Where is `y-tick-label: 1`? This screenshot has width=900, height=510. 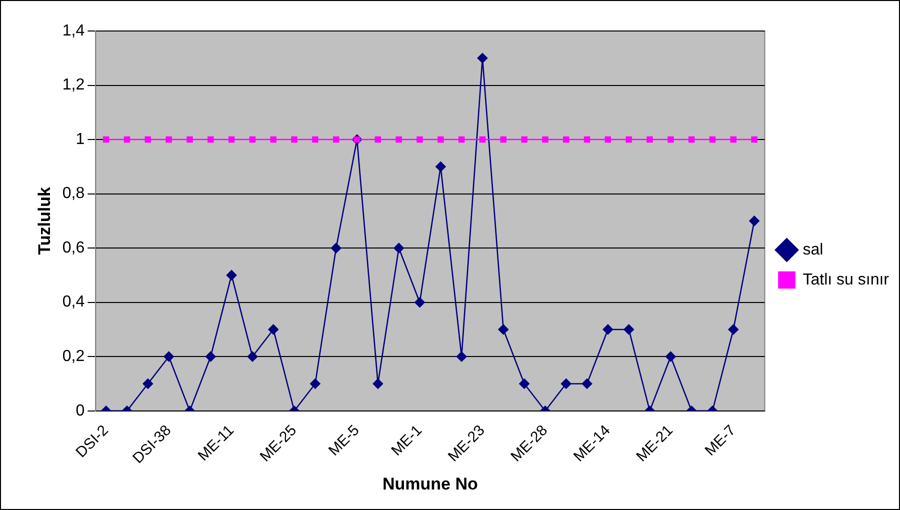
y-tick-label: 1 is located at coordinates (80, 139).